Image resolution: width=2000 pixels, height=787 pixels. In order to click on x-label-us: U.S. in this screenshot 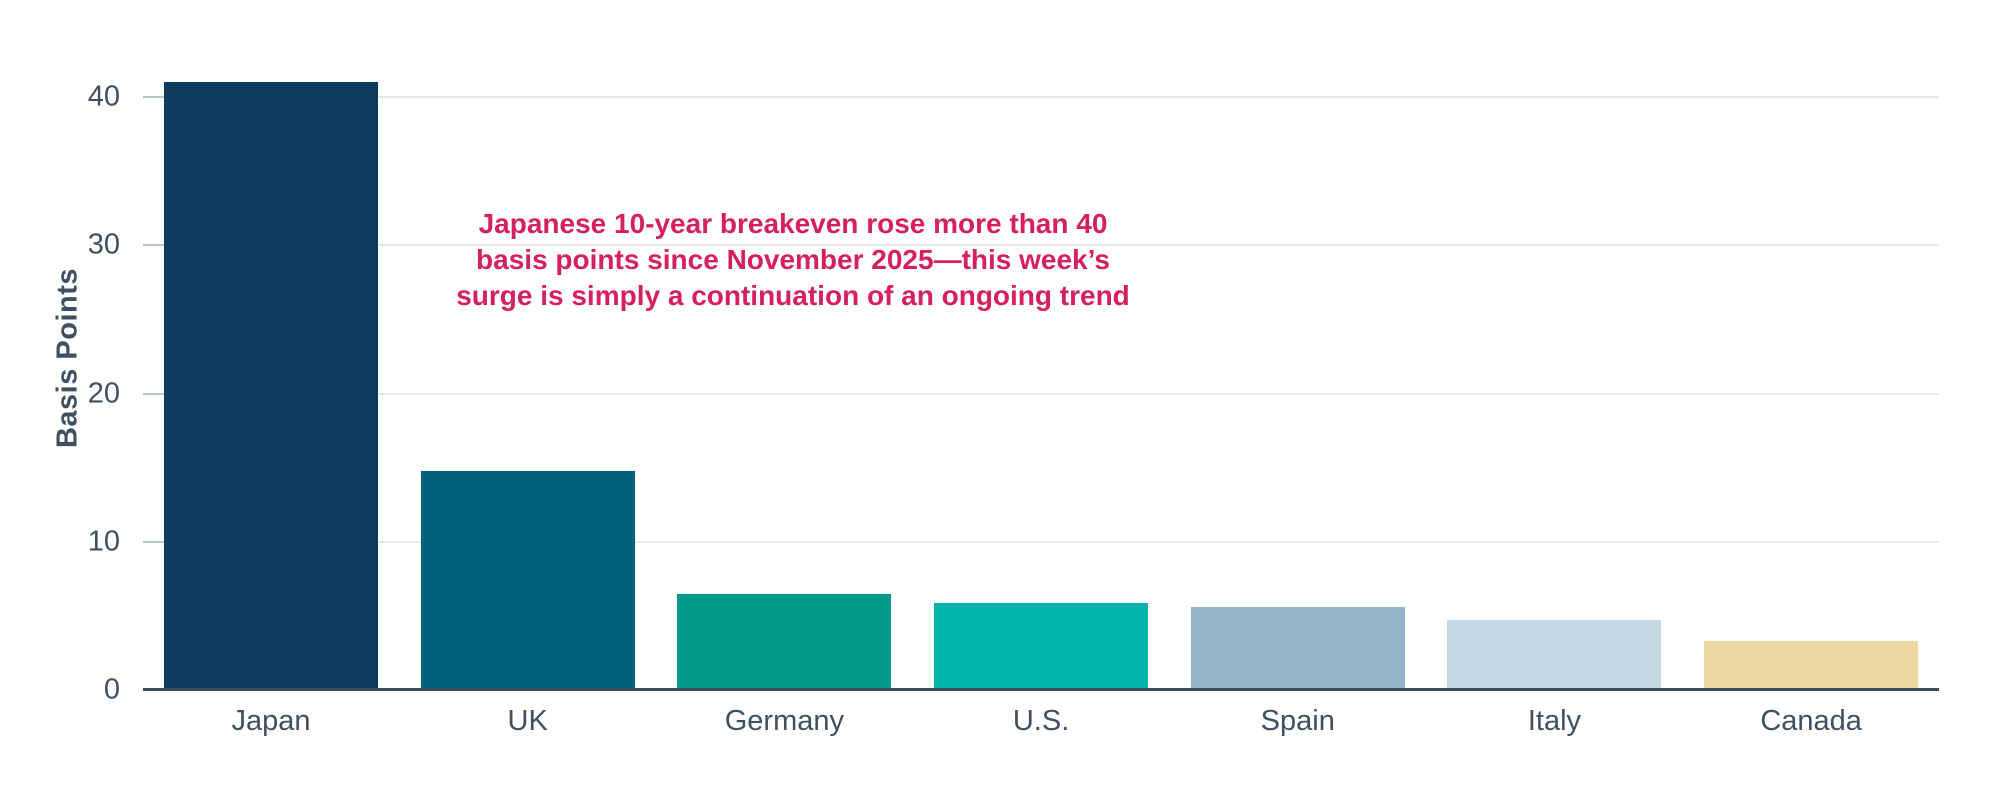, I will do `click(1041, 721)`.